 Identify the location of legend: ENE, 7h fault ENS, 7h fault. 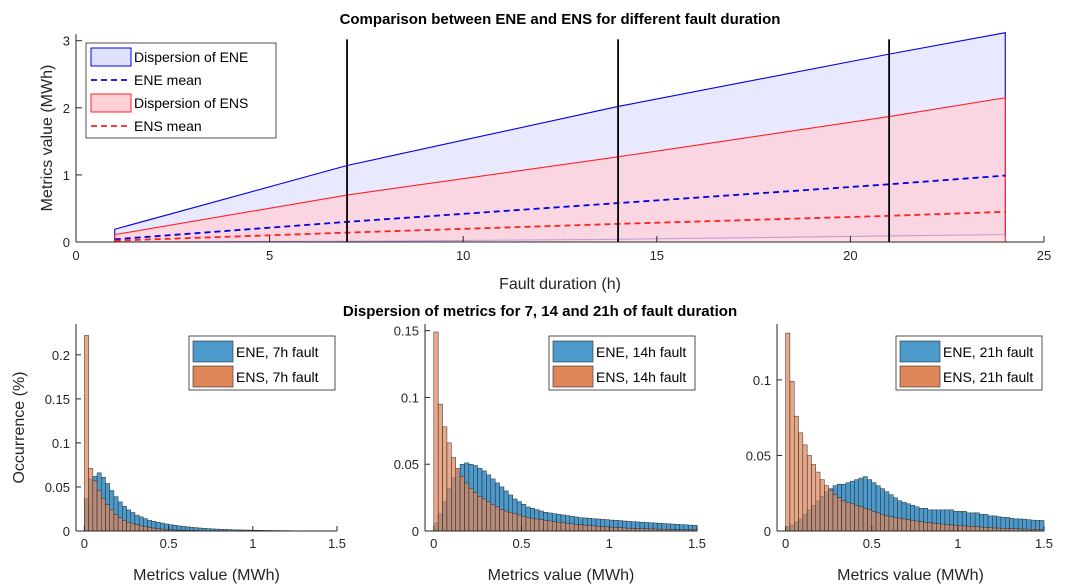
(262, 363).